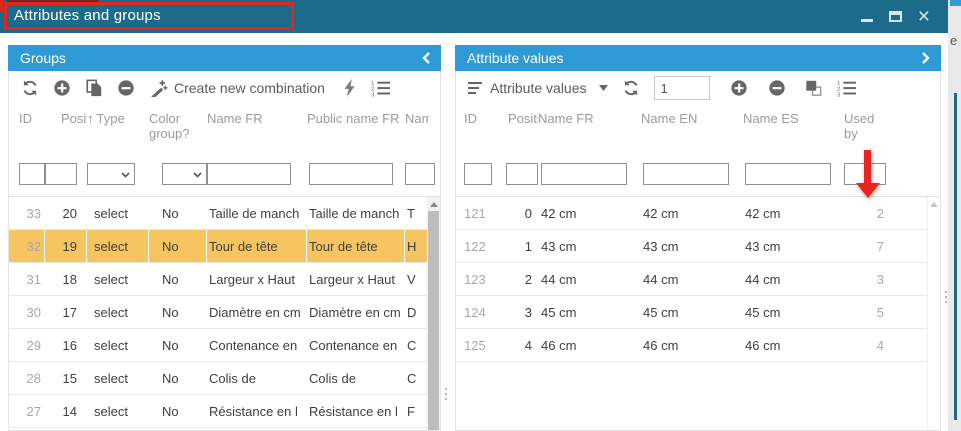 The image size is (961, 431). Describe the element at coordinates (926, 58) in the screenshot. I see `expand-panel-chevron-right-icon` at that location.